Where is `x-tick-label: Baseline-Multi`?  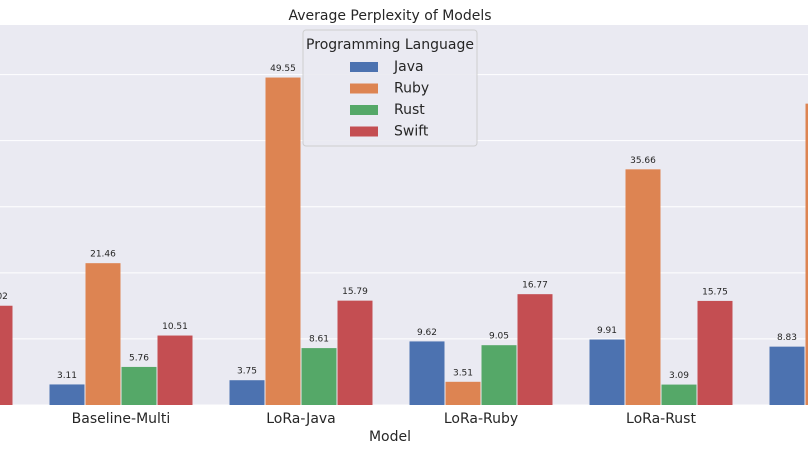 x-tick-label: Baseline-Multi is located at coordinates (121, 419).